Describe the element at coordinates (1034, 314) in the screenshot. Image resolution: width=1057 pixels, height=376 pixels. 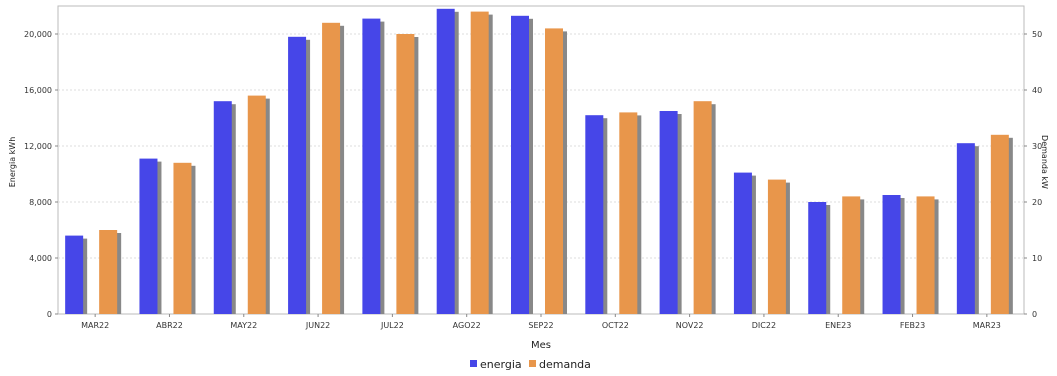
I see `y2-tick-label: 0` at that location.